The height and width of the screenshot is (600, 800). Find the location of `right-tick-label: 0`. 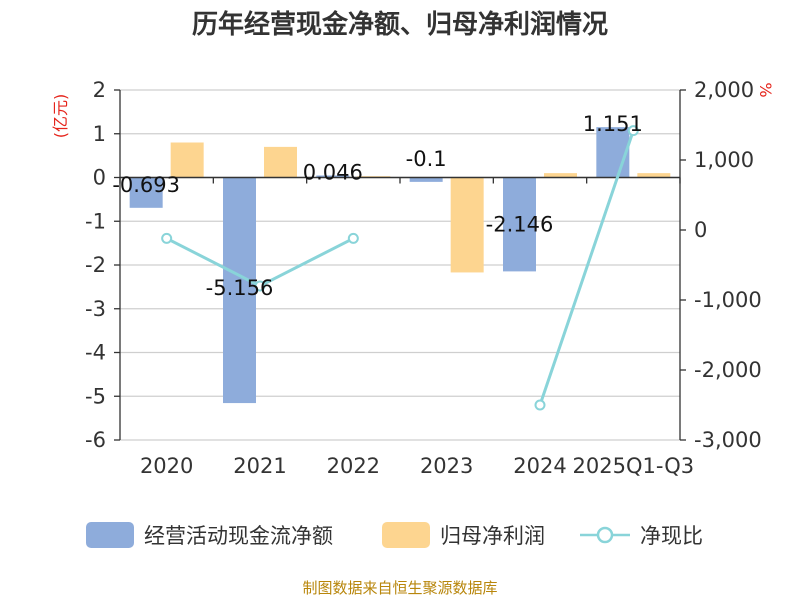

right-tick-label: 0 is located at coordinates (700, 230).